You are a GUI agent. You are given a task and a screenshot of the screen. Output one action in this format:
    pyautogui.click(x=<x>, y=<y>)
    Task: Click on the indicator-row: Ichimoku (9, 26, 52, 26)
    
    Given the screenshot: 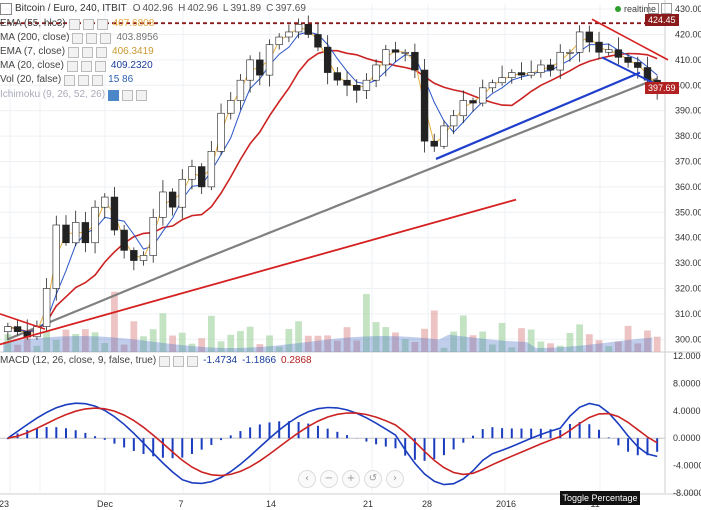 What is the action you would take?
    pyautogui.click(x=74, y=95)
    